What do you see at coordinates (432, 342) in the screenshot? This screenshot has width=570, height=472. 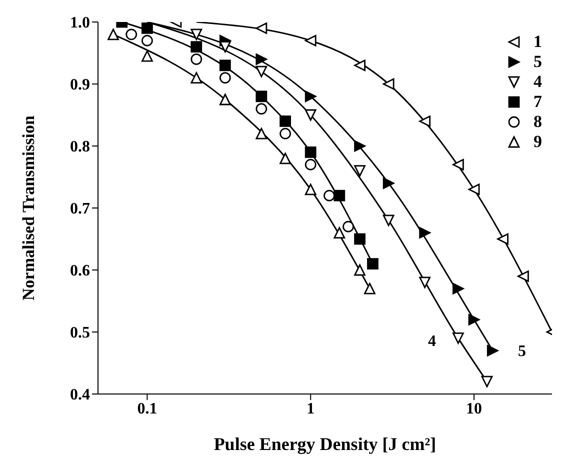 I see `annotation: 4` at bounding box center [432, 342].